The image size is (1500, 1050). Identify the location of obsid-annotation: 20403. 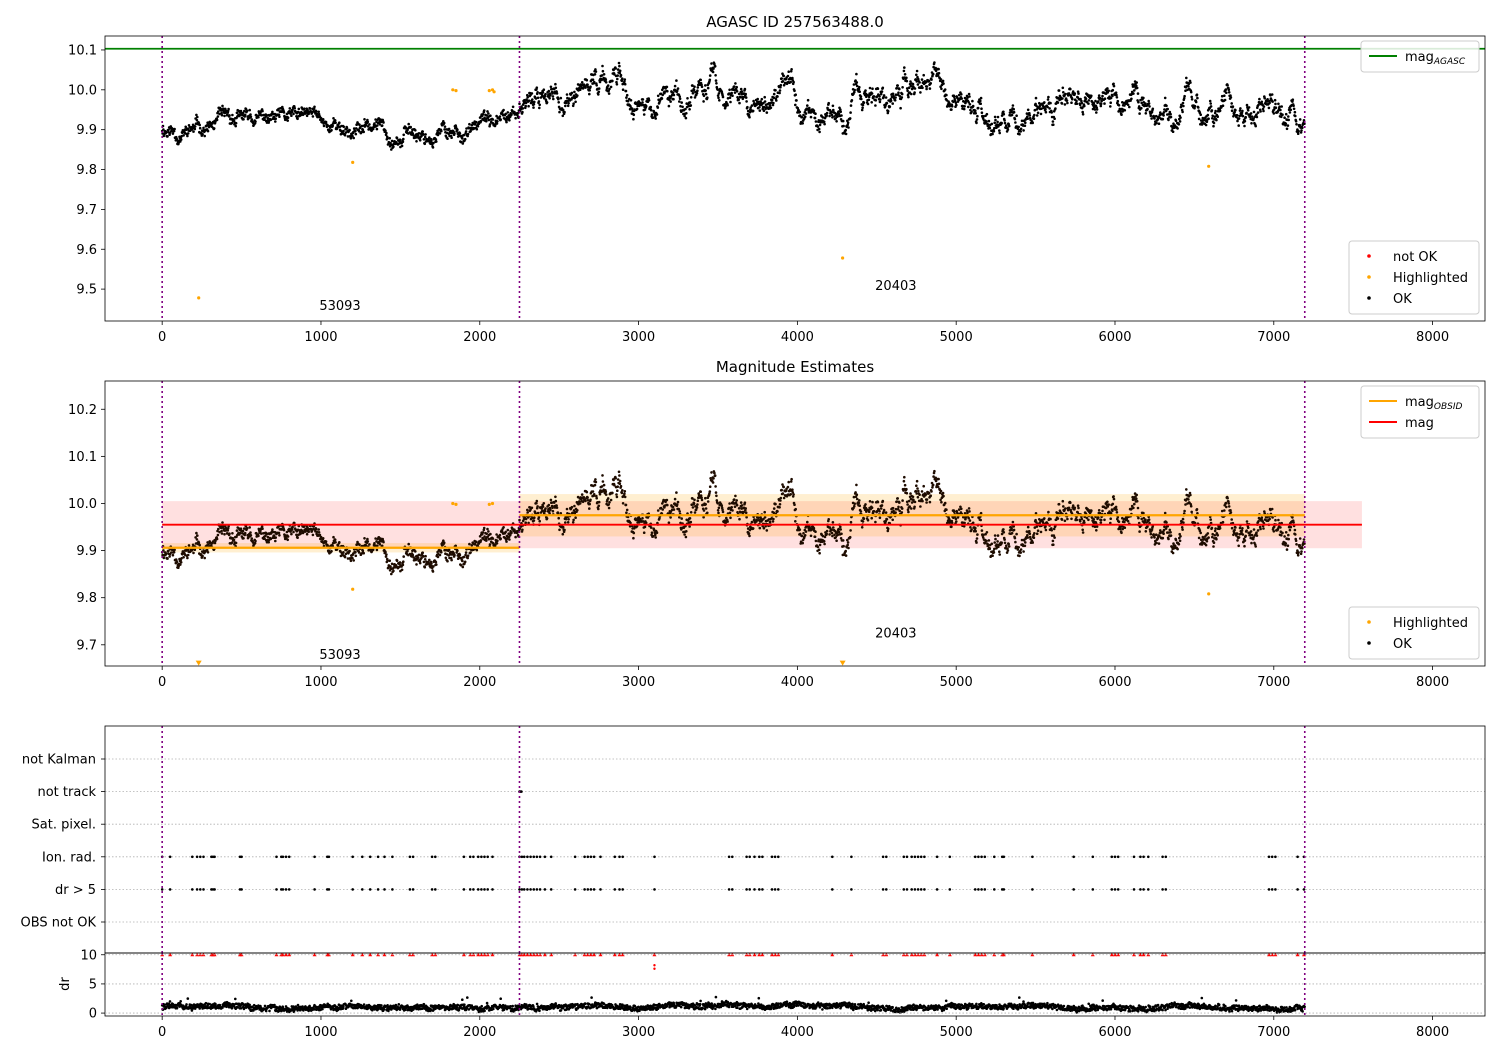
(895, 286).